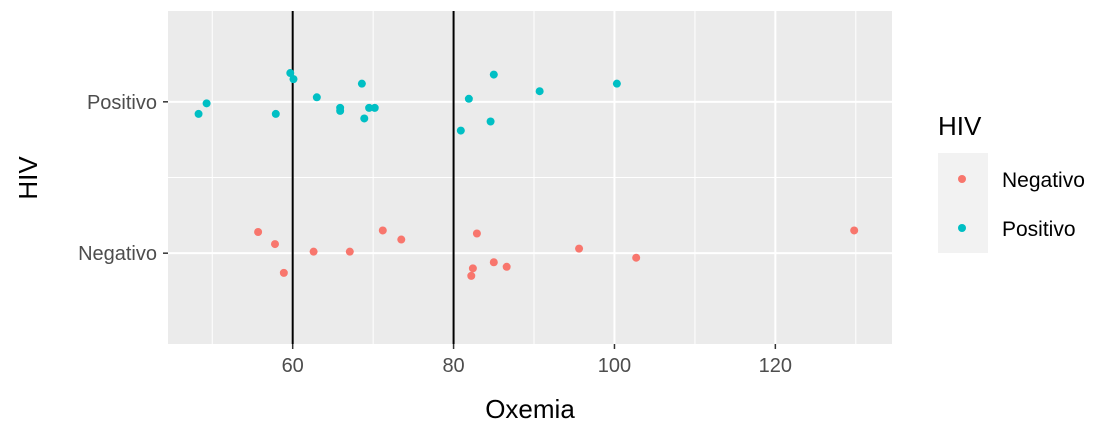 The width and height of the screenshot is (1110, 424). Describe the element at coordinates (123, 178) in the screenshot. I see `y-axis: Negativo Positivo` at that location.